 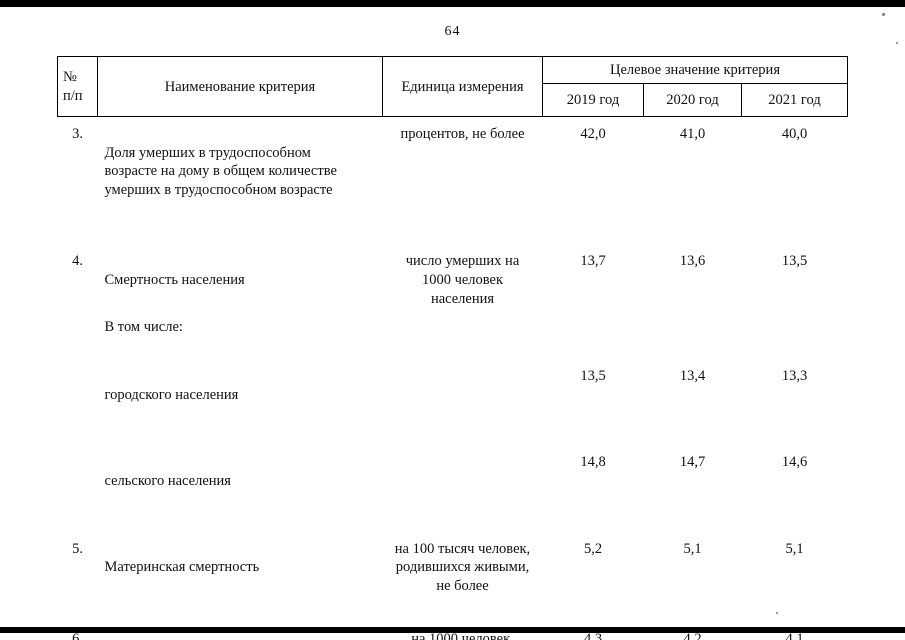 What do you see at coordinates (794, 376) in the screenshot?
I see `value-2021: 13,3` at bounding box center [794, 376].